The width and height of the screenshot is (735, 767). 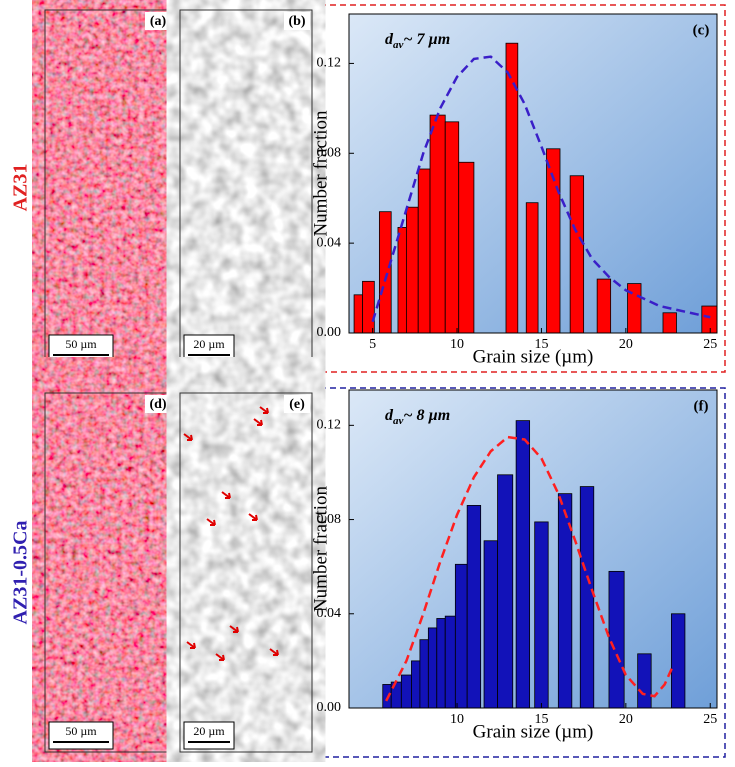 I want to click on annotation-rest: ~ 7 µm, so click(x=426, y=39).